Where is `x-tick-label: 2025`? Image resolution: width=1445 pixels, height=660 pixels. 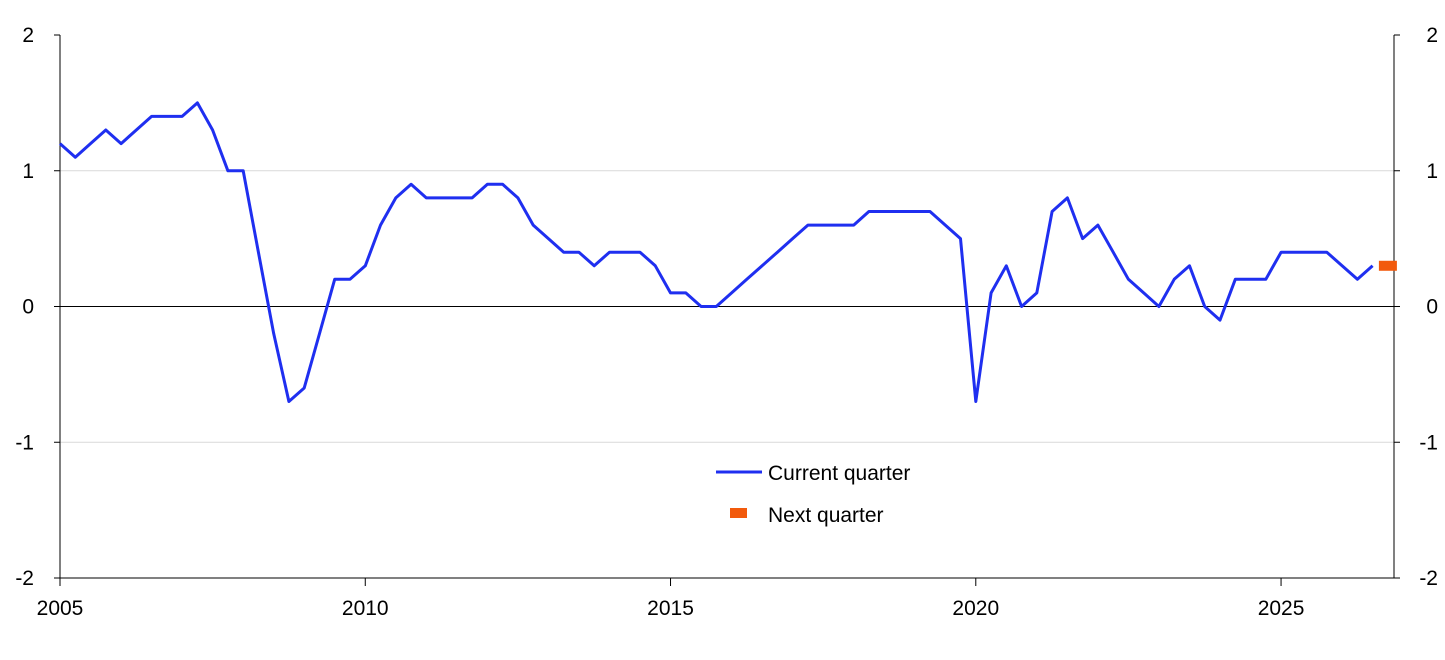
x-tick-label: 2025 is located at coordinates (1281, 608).